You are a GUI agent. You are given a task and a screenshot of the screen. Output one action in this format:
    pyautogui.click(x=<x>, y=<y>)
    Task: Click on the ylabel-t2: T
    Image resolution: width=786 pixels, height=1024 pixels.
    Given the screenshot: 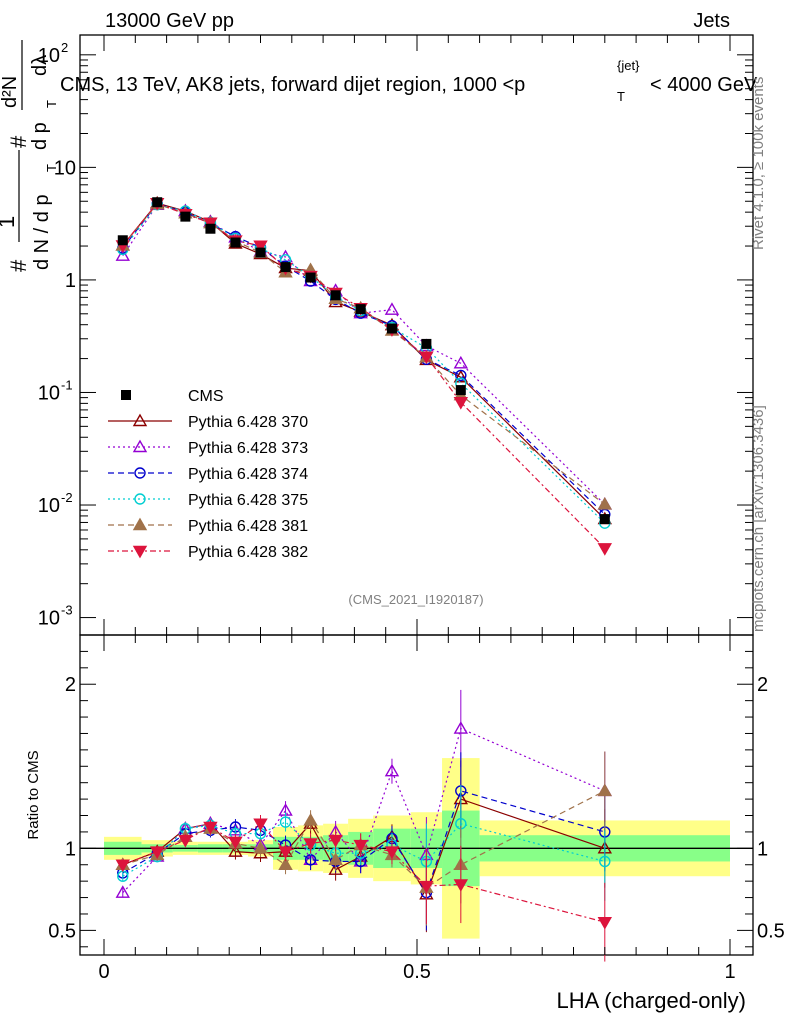 What is the action you would take?
    pyautogui.click(x=51, y=104)
    